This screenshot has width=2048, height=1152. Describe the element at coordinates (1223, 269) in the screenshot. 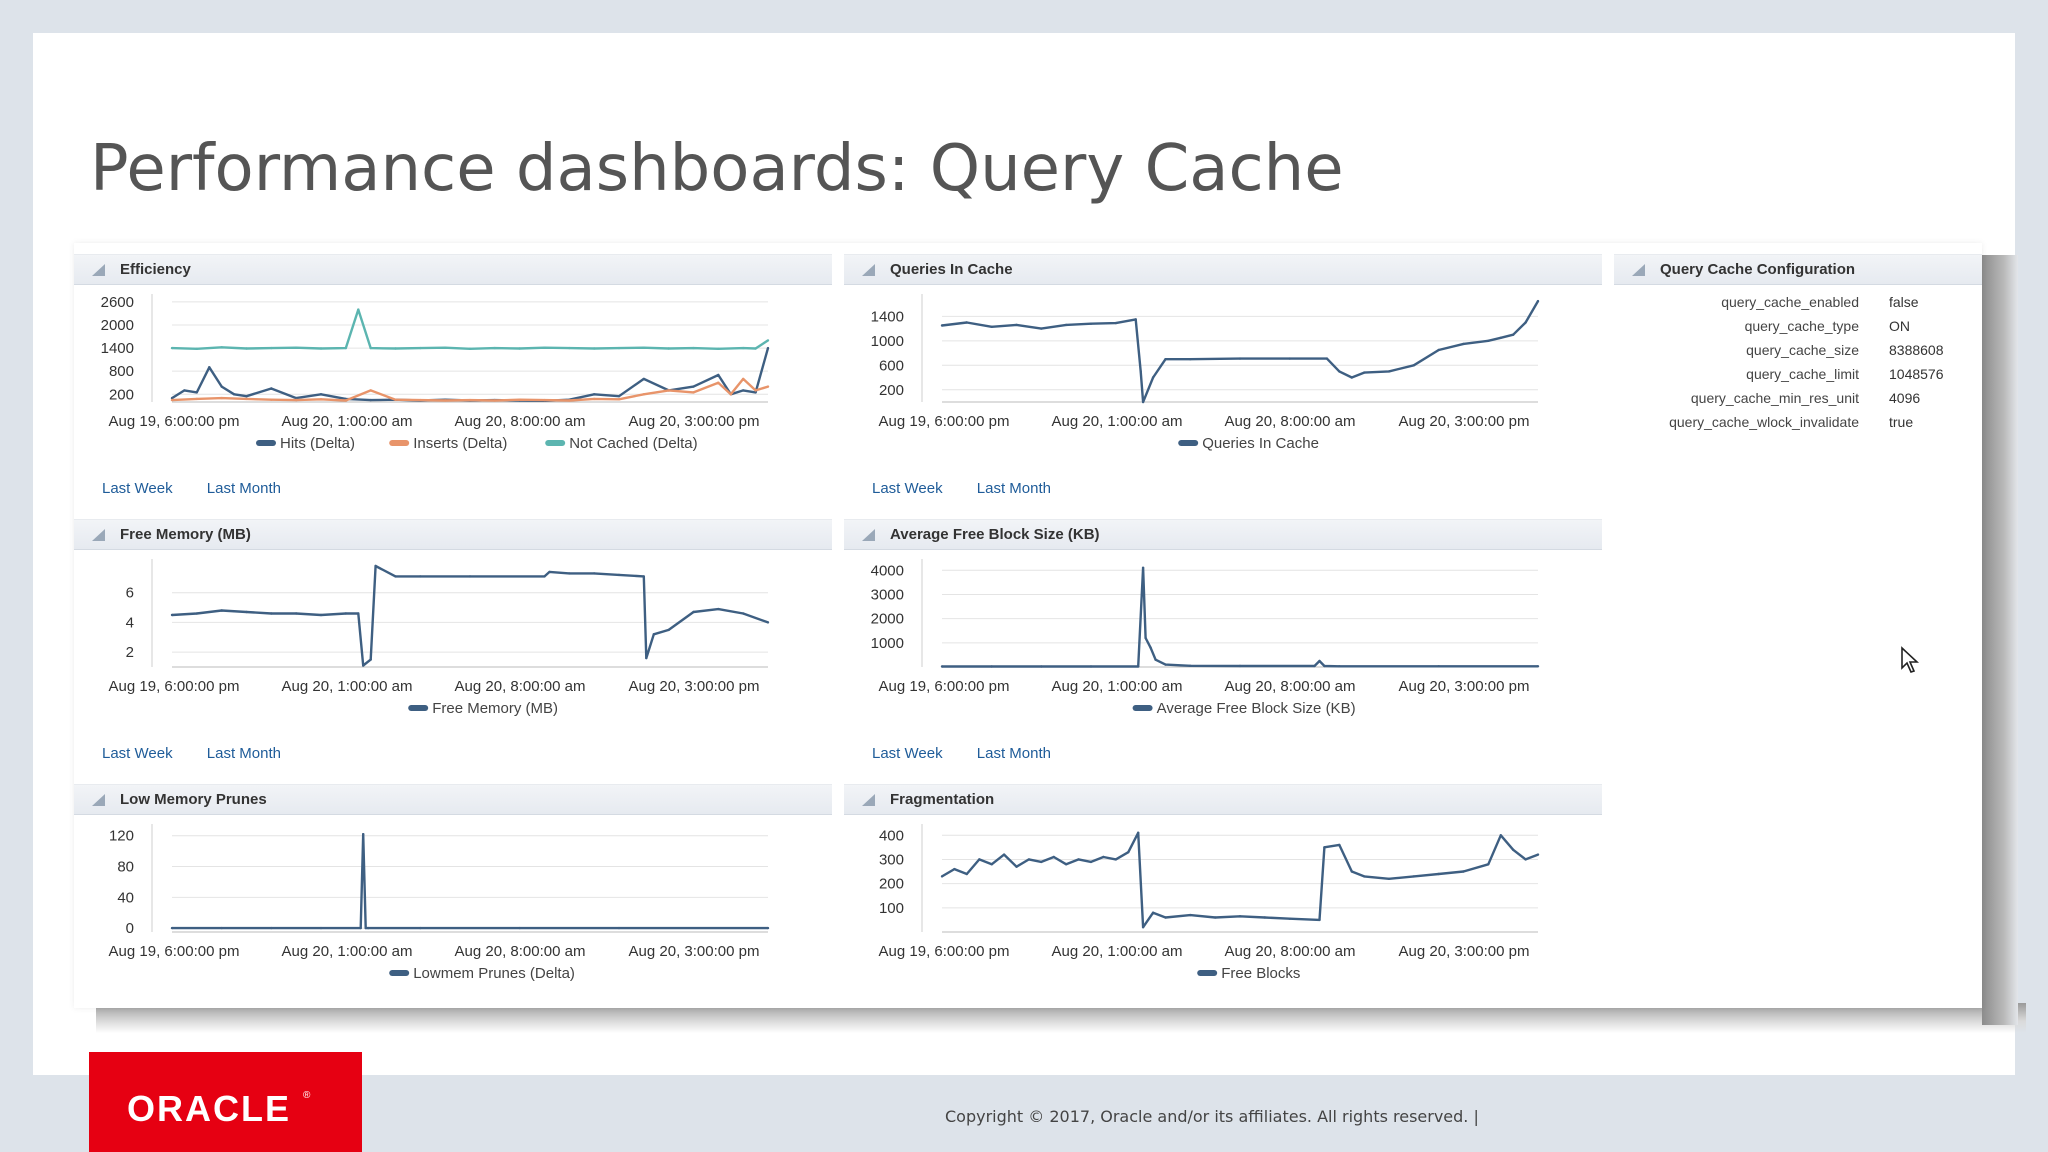

I see `panel-header: Queries In Cache` at that location.